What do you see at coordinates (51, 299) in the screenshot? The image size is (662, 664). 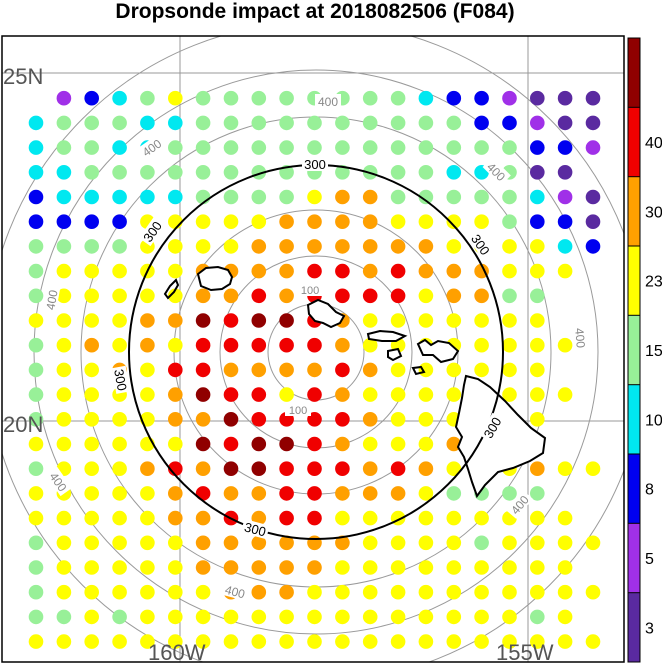 I see `contour-label: 400` at bounding box center [51, 299].